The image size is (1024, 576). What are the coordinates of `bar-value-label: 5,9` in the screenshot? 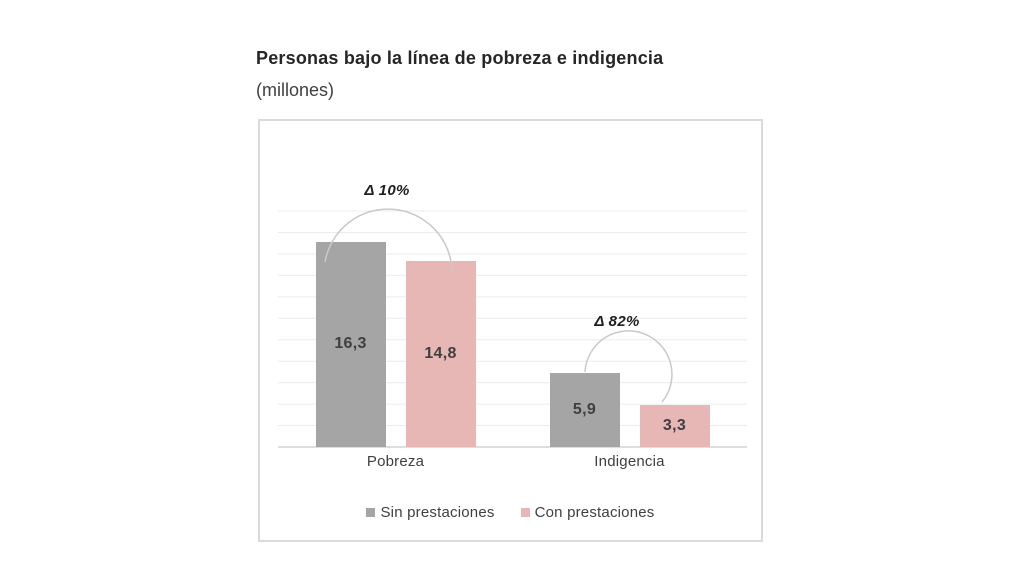 It's located at (584, 409).